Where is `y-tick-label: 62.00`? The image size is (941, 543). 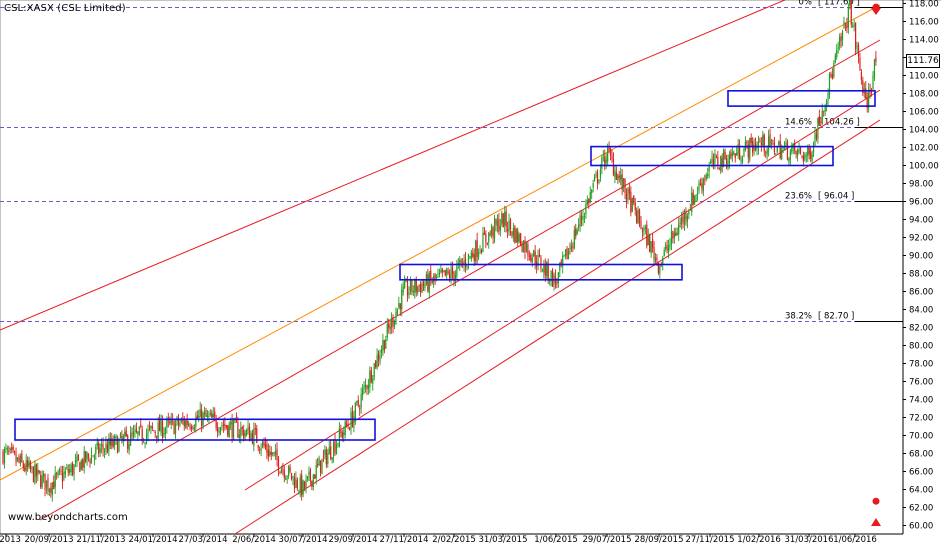
y-tick-label: 62.00 is located at coordinates (921, 509).